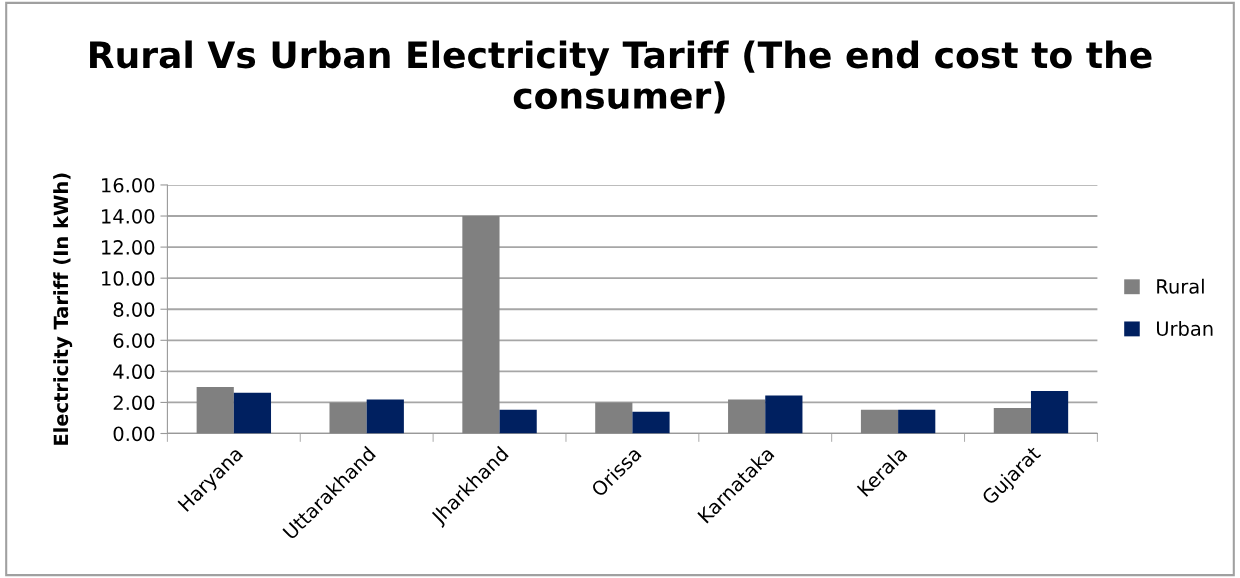  Describe the element at coordinates (1180, 286) in the screenshot. I see `legend-label: Rural` at that location.